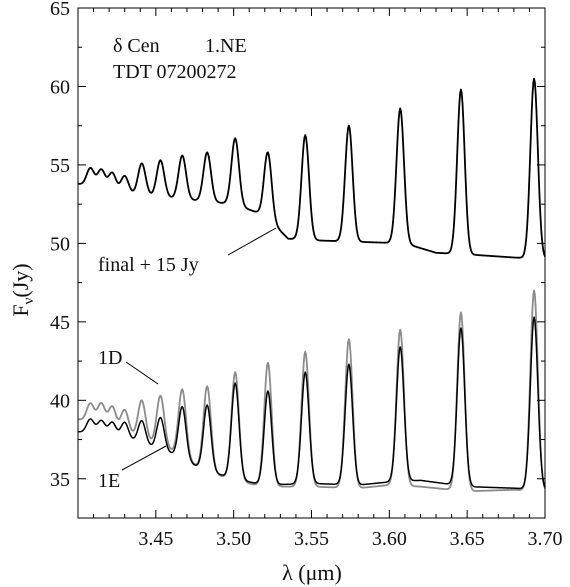  Describe the element at coordinates (148, 265) in the screenshot. I see `annotation-final: final + 15 Jy` at that location.